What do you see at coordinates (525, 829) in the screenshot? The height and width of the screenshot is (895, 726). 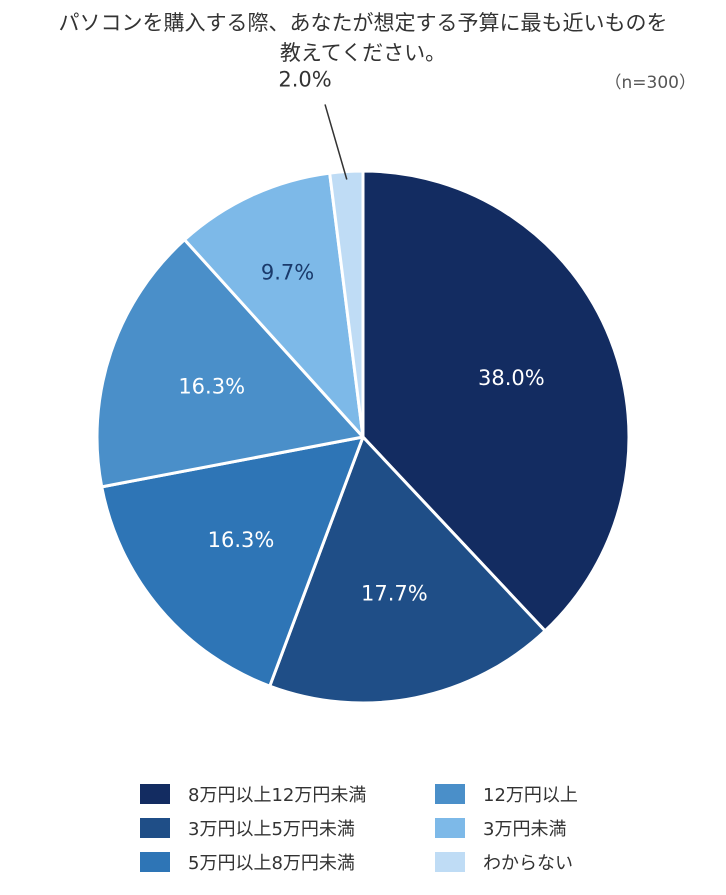 I see `legend-label: 3万円未満` at bounding box center [525, 829].